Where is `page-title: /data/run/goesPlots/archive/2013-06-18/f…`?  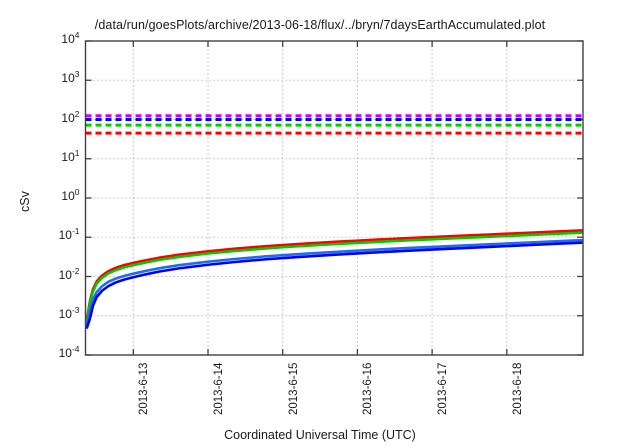 page-title: /data/run/goesPlots/archive/2013-06-18/f… is located at coordinates (320, 25).